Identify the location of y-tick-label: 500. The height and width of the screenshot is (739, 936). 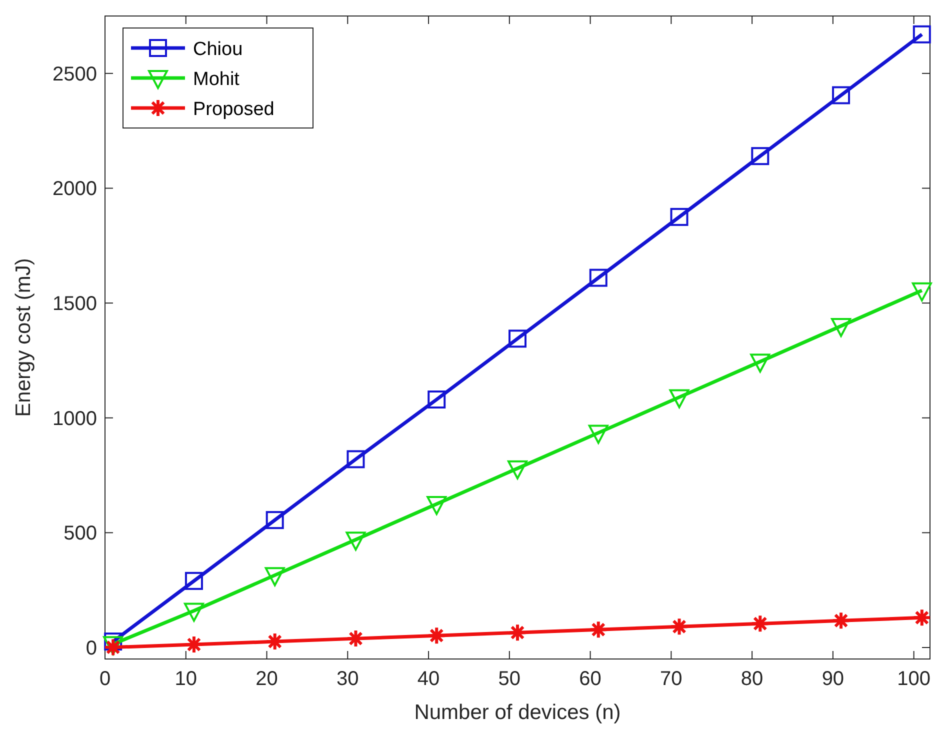
(80, 533).